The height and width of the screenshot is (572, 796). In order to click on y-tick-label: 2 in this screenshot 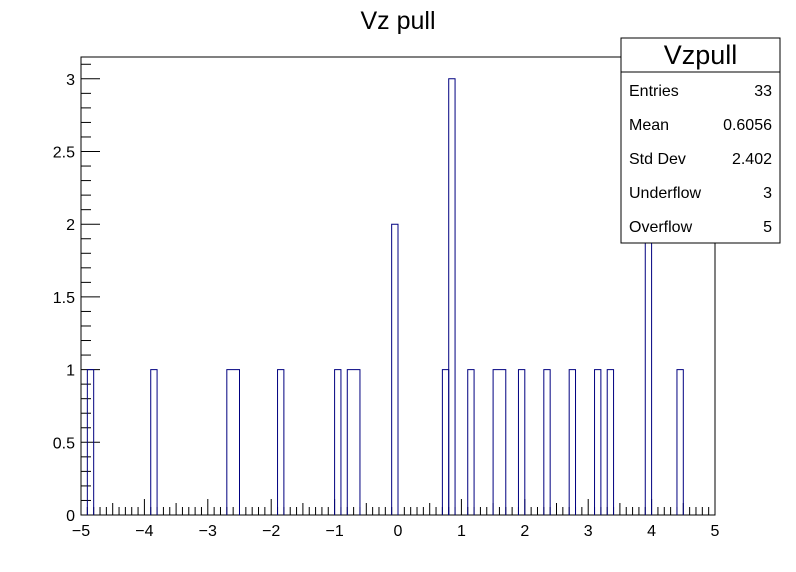, I will do `click(70, 225)`.